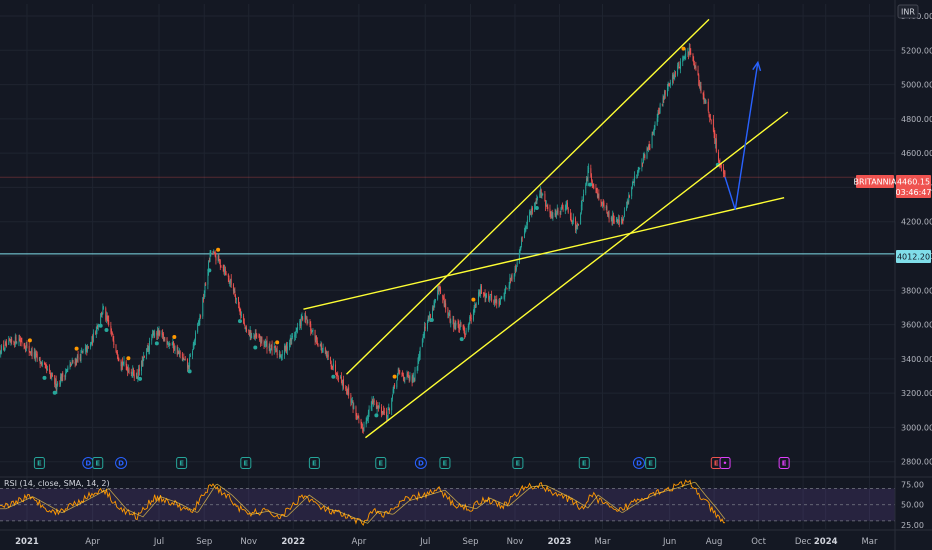  Describe the element at coordinates (638, 463) in the screenshot. I see `event-dividend-marker: D` at that location.